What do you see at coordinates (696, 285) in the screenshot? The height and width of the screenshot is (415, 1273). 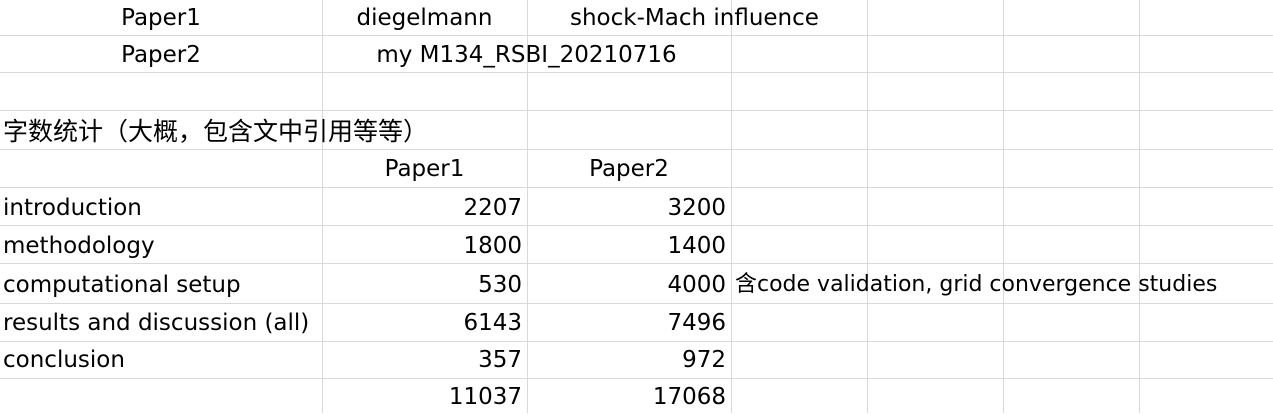 I see `row-paper2-value: 4000` at bounding box center [696, 285].